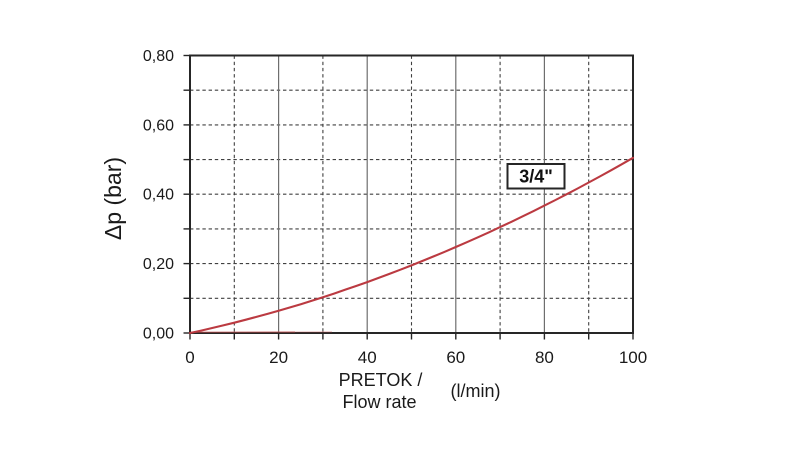 The height and width of the screenshot is (455, 800). I want to click on svg-text: 100, so click(633, 357).